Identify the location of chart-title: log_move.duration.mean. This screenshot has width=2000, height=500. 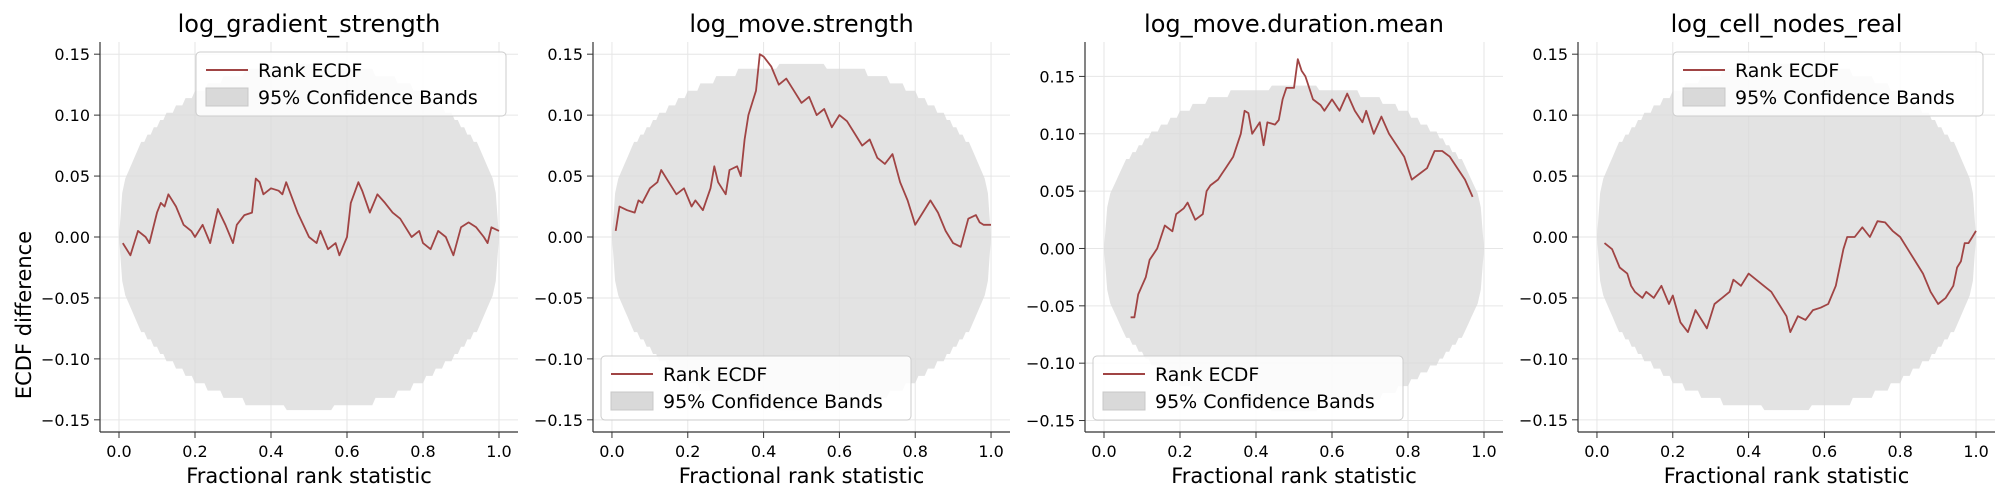
(1294, 24).